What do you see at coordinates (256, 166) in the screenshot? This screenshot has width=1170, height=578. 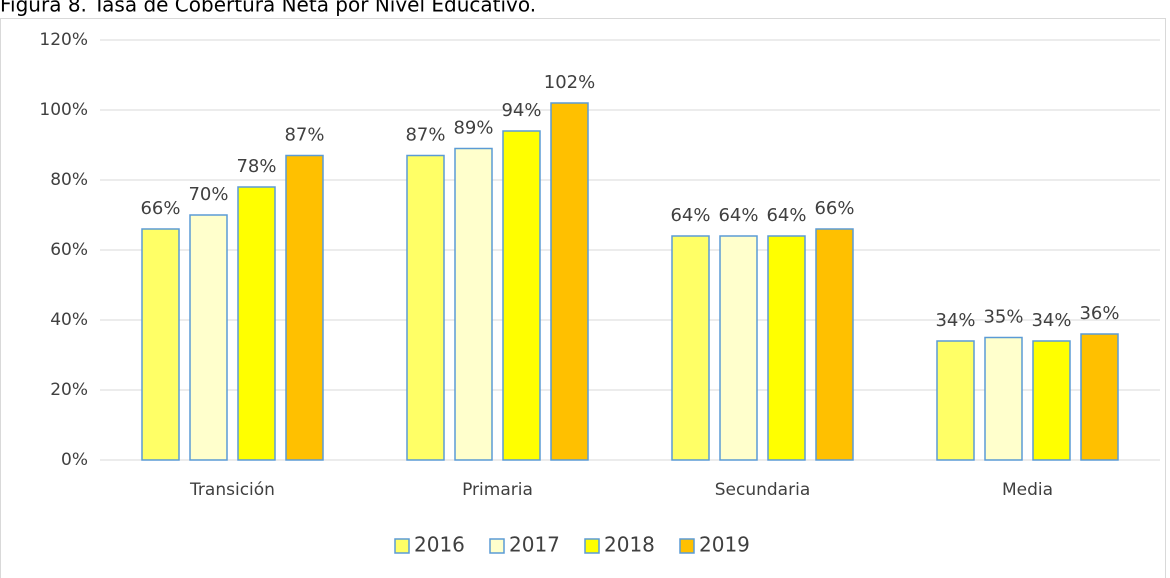 I see `value-label: 78%` at bounding box center [256, 166].